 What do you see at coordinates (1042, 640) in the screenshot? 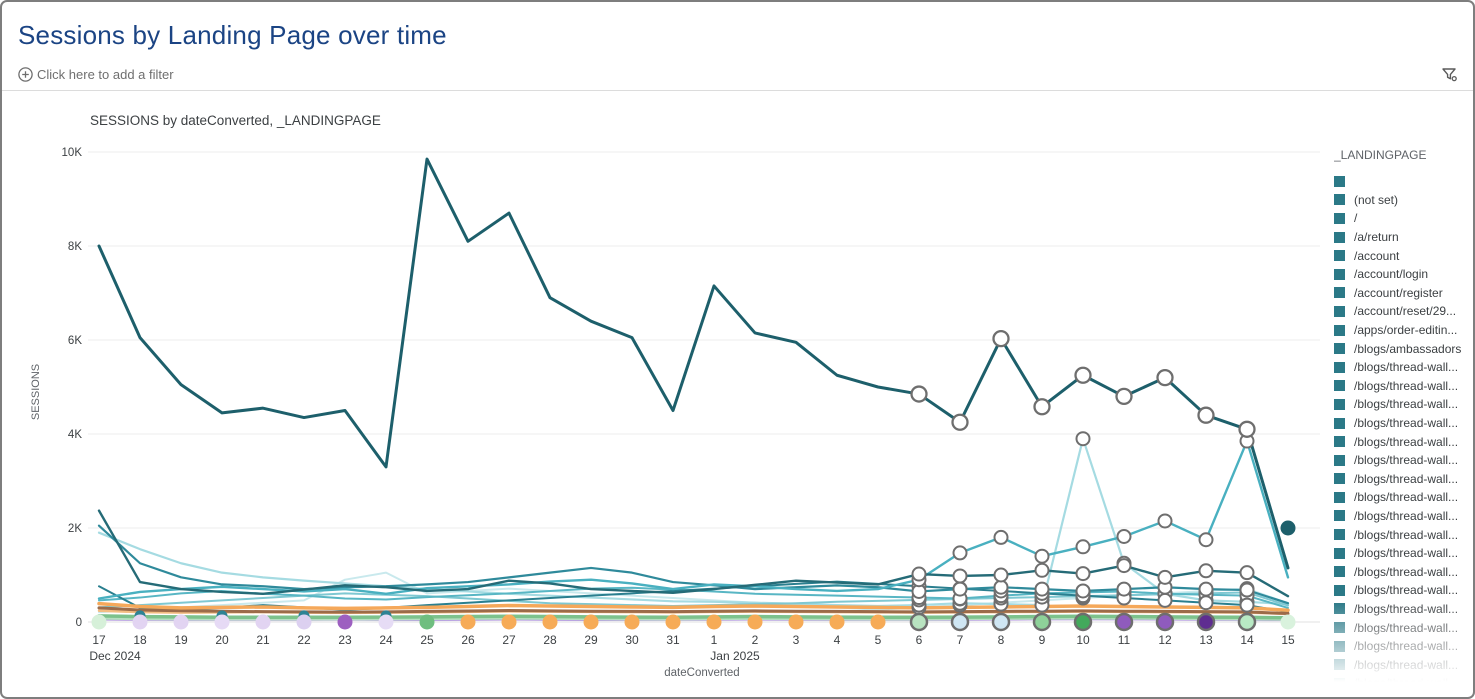
I see `svg-text: 9` at bounding box center [1042, 640].